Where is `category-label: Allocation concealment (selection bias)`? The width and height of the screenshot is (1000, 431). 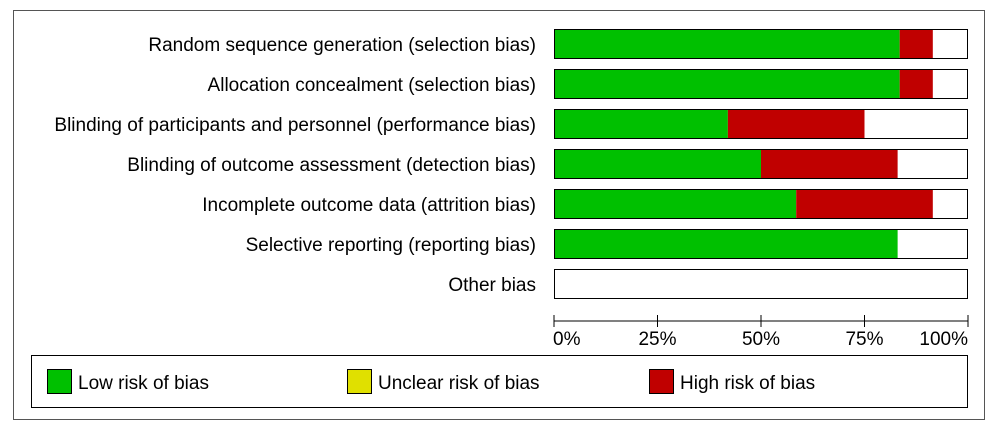
category-label: Allocation concealment (selection bias) is located at coordinates (372, 85).